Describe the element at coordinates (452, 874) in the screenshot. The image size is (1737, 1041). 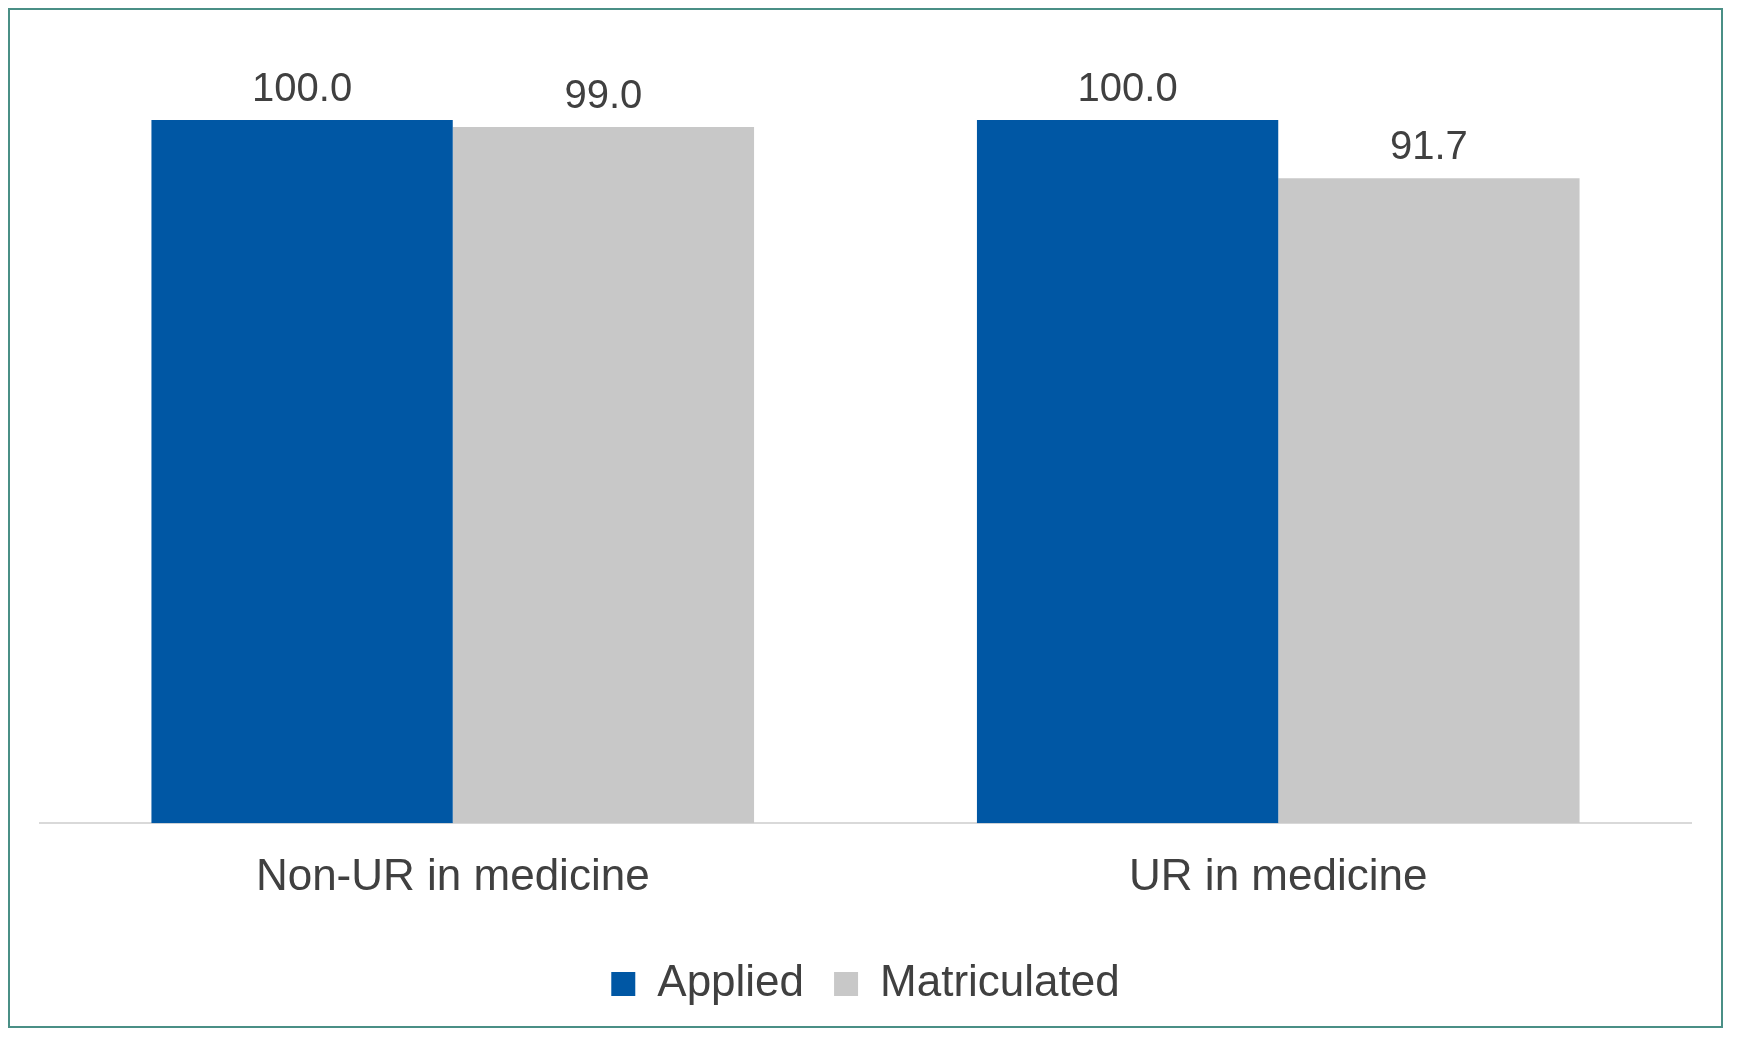
I see `x-tick-label: Non-UR in medicine` at that location.